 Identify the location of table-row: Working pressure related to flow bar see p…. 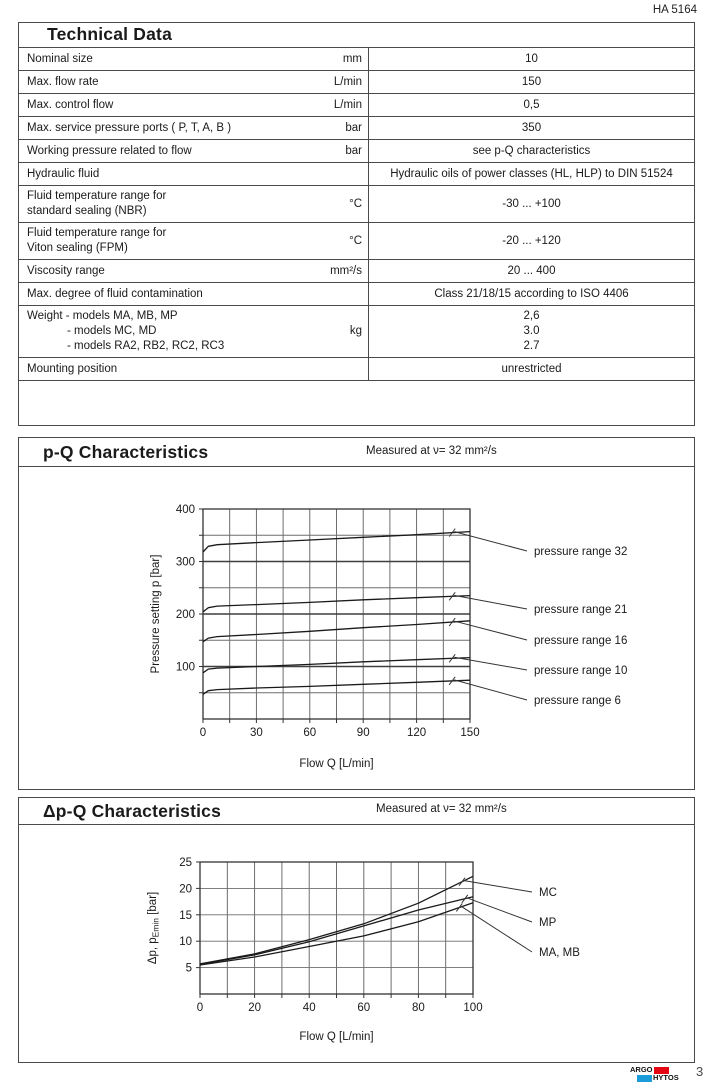
(356, 151).